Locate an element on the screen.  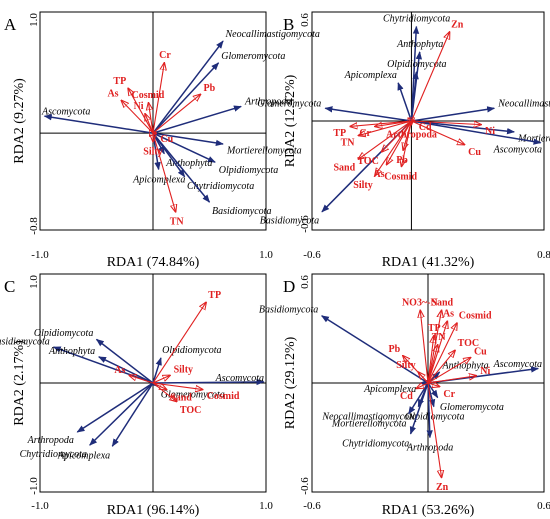
species-arrow-basidiomycota is located at coordinates (374, 349).